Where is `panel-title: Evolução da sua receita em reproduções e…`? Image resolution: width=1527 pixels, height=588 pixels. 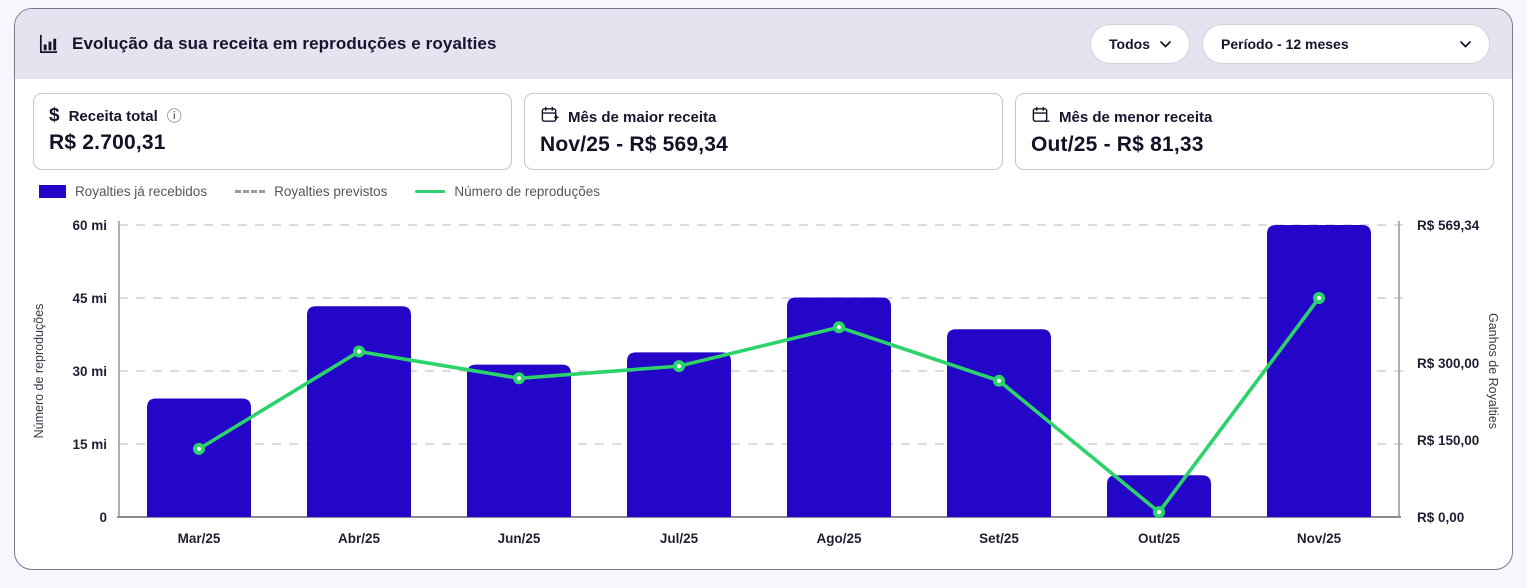 panel-title: Evolução da sua receita em reproduções e… is located at coordinates (284, 43).